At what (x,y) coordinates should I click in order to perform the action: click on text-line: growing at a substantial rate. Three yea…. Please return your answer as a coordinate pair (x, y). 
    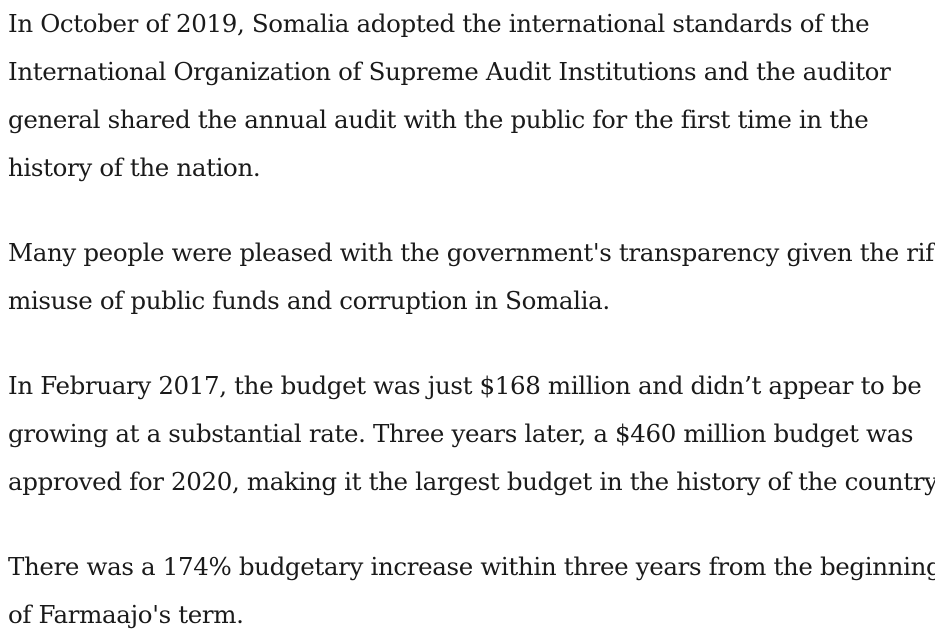
    Looking at the image, I should click on (461, 433).